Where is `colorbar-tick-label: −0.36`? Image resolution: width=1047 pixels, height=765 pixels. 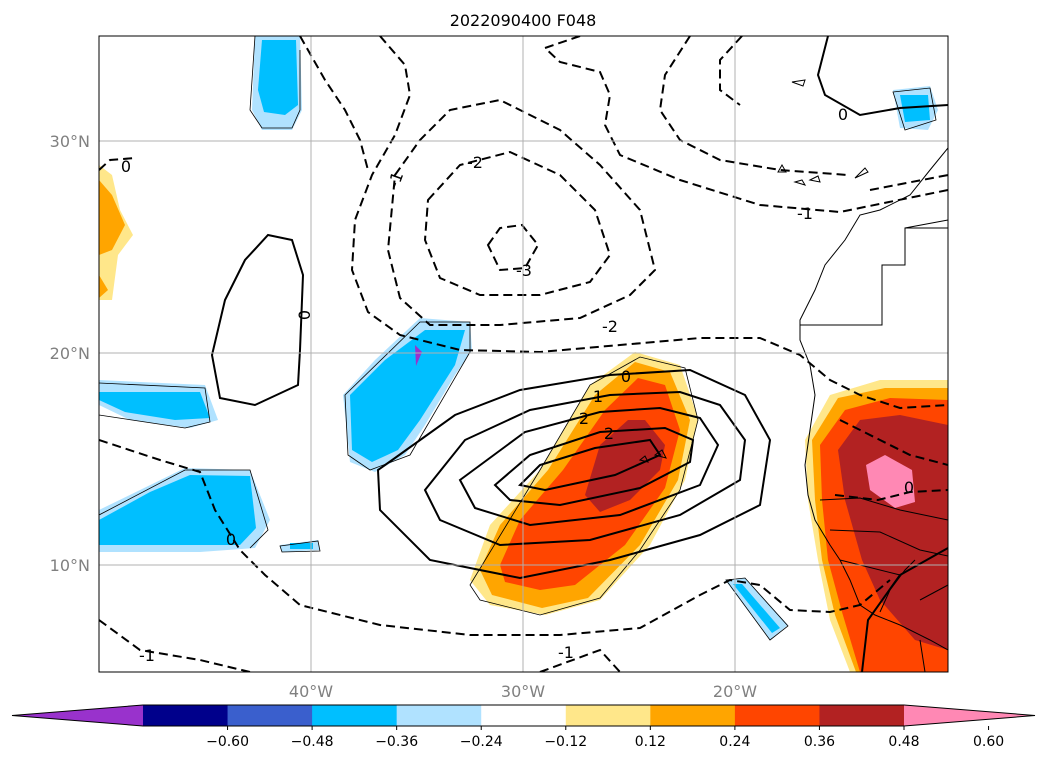 colorbar-tick-label: −0.36 is located at coordinates (396, 742).